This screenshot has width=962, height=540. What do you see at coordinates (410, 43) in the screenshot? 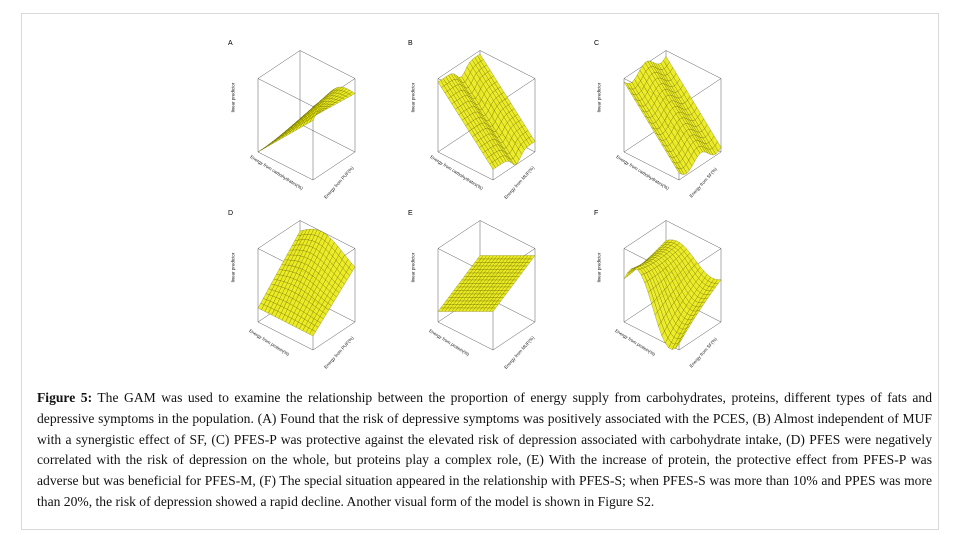
I see `panel-letter: B` at bounding box center [410, 43].